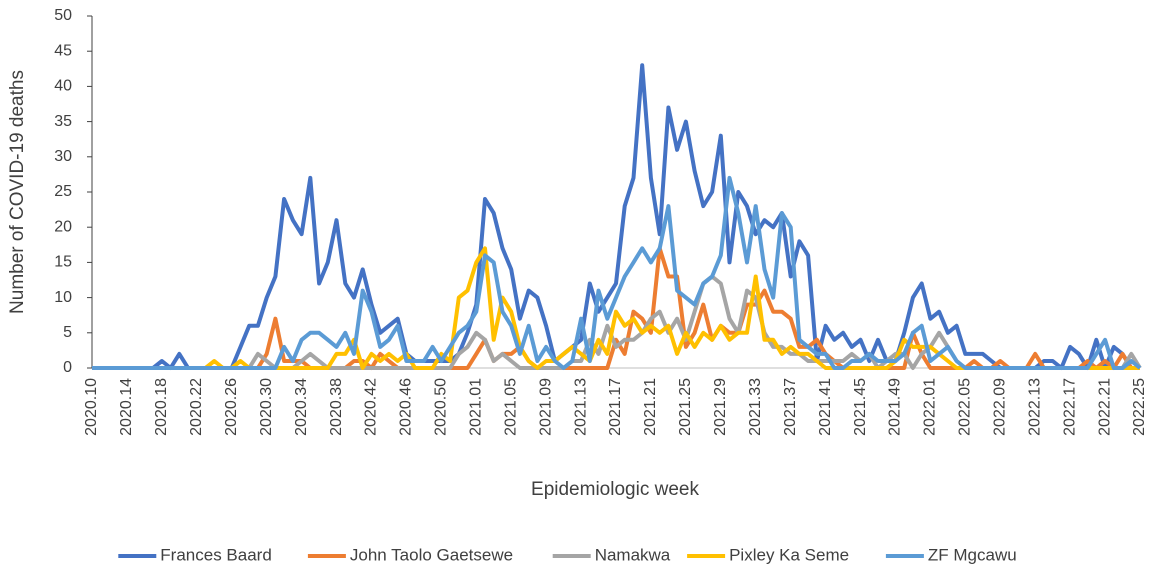 This screenshot has height=577, width=1157. What do you see at coordinates (860, 407) in the screenshot?
I see `x-tick-label: 2021.45` at bounding box center [860, 407].